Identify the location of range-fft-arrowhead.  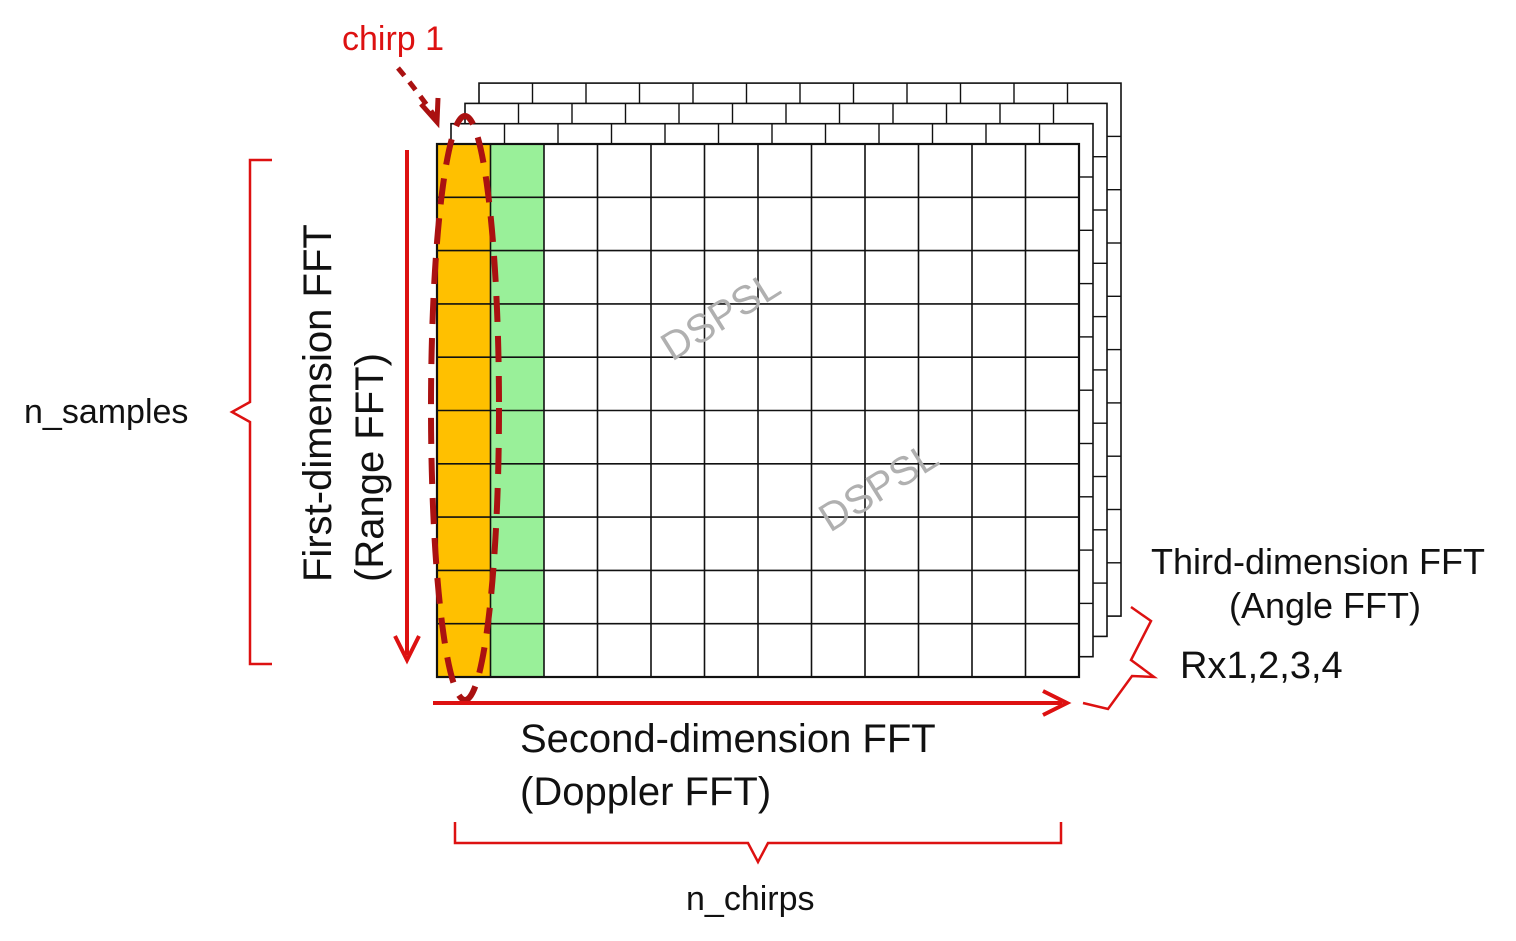
(407, 650).